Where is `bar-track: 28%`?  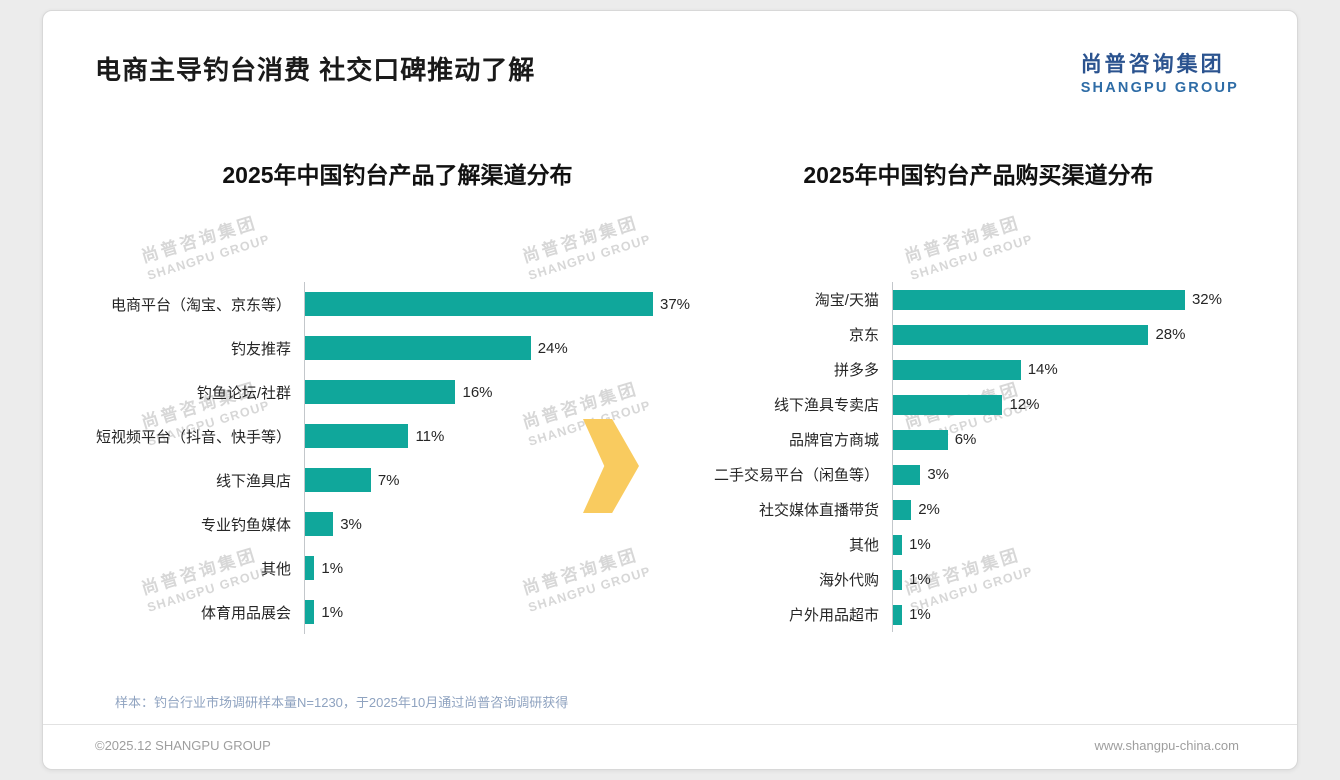 bar-track: 28% is located at coordinates (1073, 334).